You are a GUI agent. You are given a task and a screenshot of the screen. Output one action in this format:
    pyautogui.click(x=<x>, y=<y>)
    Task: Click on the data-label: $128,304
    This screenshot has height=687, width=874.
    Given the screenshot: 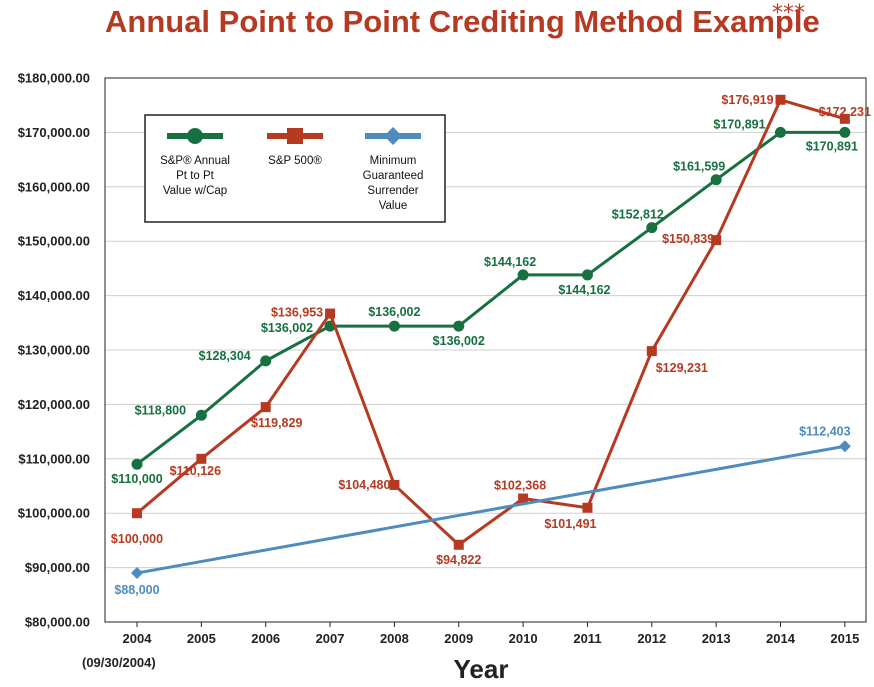 What is the action you would take?
    pyautogui.click(x=225, y=356)
    